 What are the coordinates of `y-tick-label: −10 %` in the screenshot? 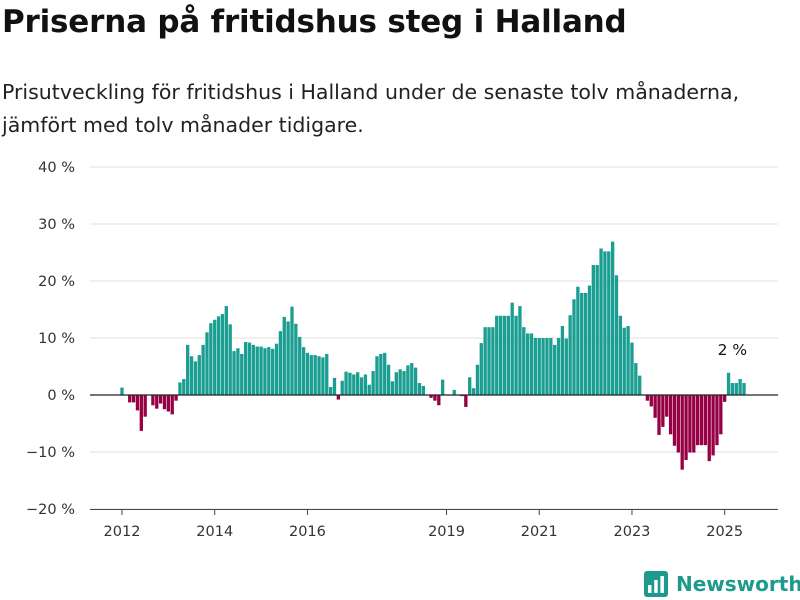 It's located at (50, 453).